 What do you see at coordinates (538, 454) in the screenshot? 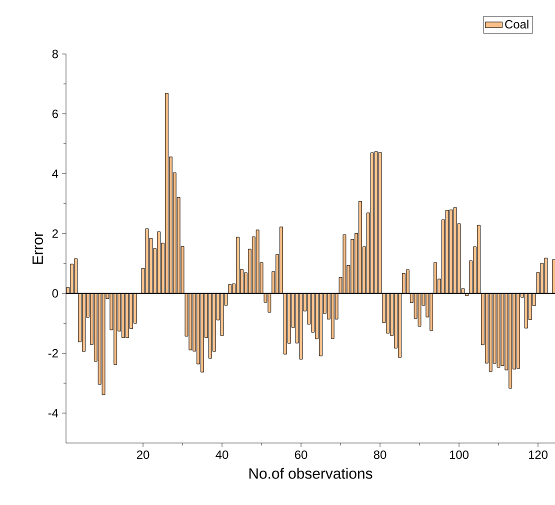
I see `x-tick-label: 120` at bounding box center [538, 454].